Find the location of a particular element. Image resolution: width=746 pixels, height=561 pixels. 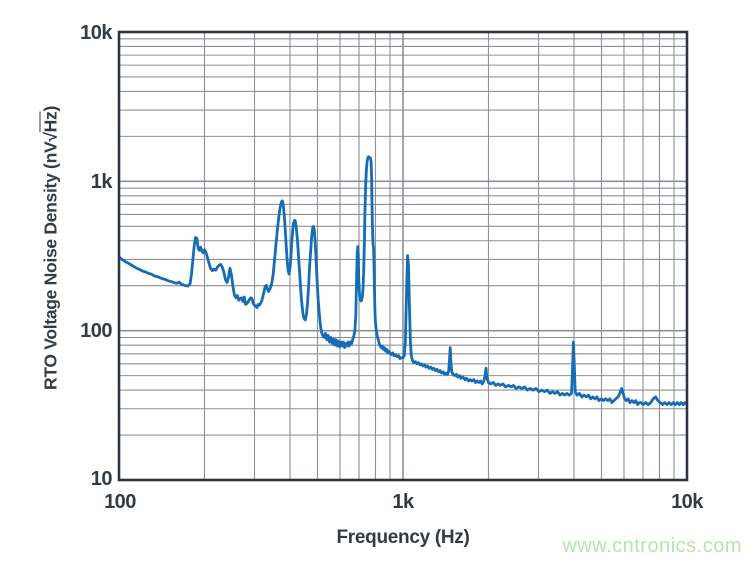

y-axis-title-suffix: ) is located at coordinates (50, 109).